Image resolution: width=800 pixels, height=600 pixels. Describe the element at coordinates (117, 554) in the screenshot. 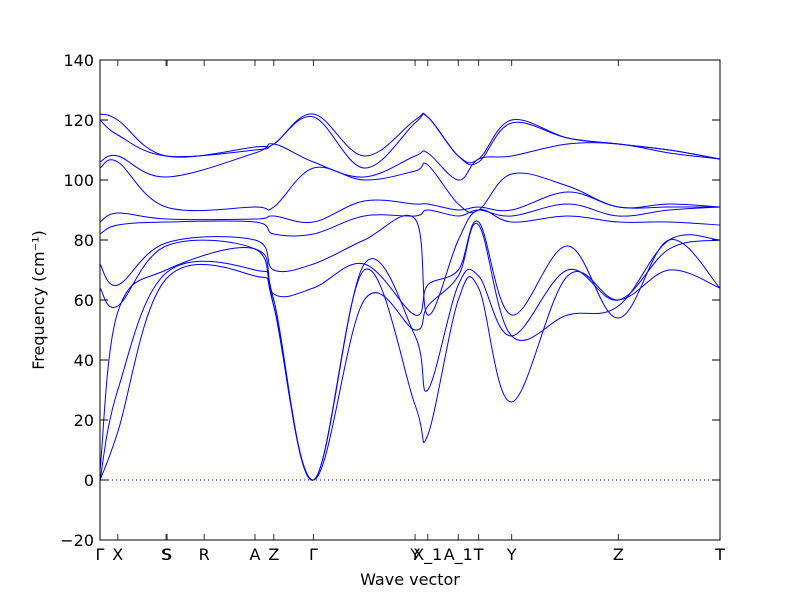

I see `x-tick-label: X` at that location.